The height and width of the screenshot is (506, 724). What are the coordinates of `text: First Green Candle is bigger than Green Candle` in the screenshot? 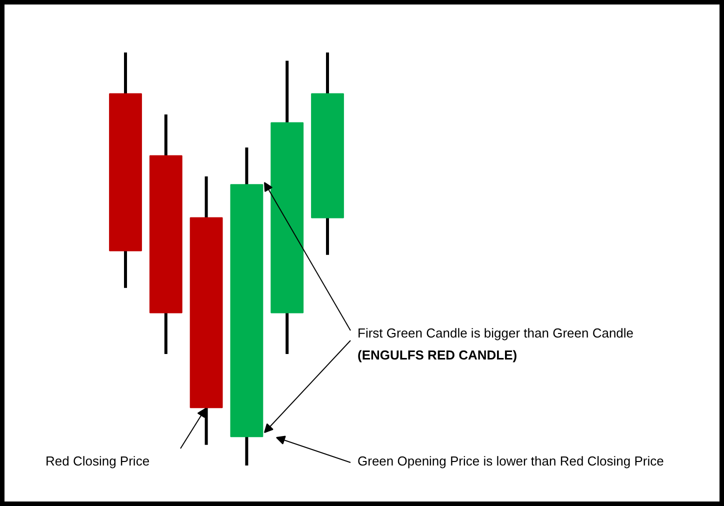 It's located at (496, 333).